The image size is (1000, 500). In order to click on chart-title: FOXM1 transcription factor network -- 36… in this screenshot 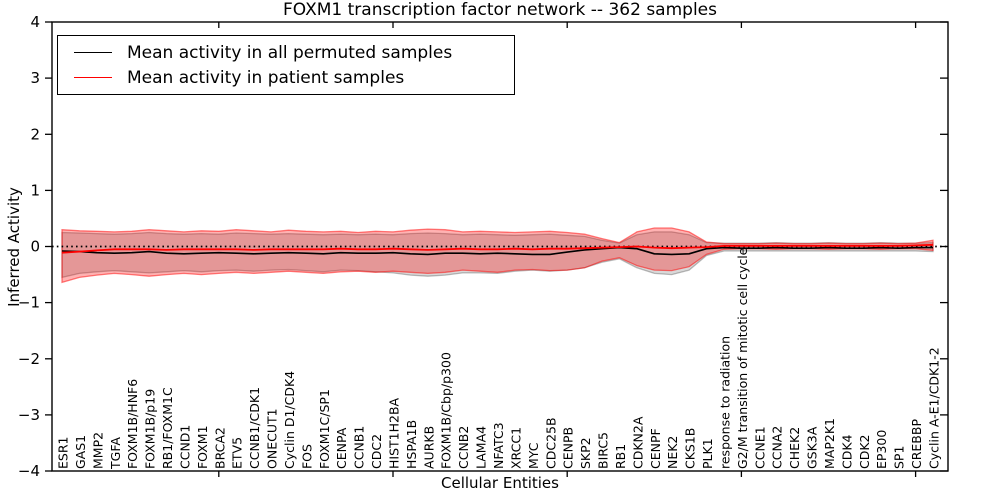, I will do `click(500, 10)`.